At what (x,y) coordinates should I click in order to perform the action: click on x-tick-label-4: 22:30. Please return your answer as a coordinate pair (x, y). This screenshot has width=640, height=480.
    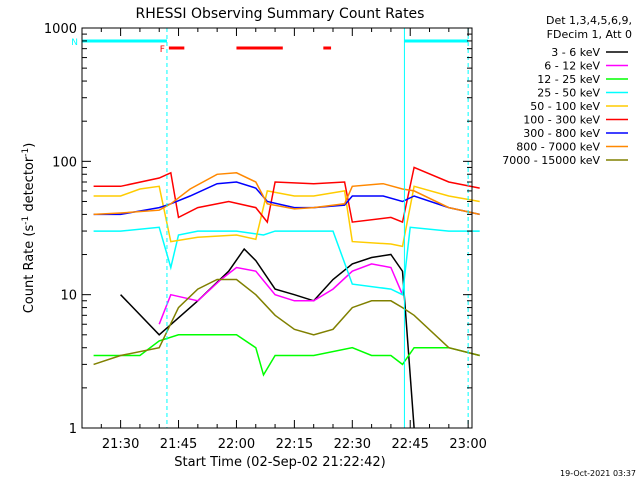
    Looking at the image, I should click on (352, 444).